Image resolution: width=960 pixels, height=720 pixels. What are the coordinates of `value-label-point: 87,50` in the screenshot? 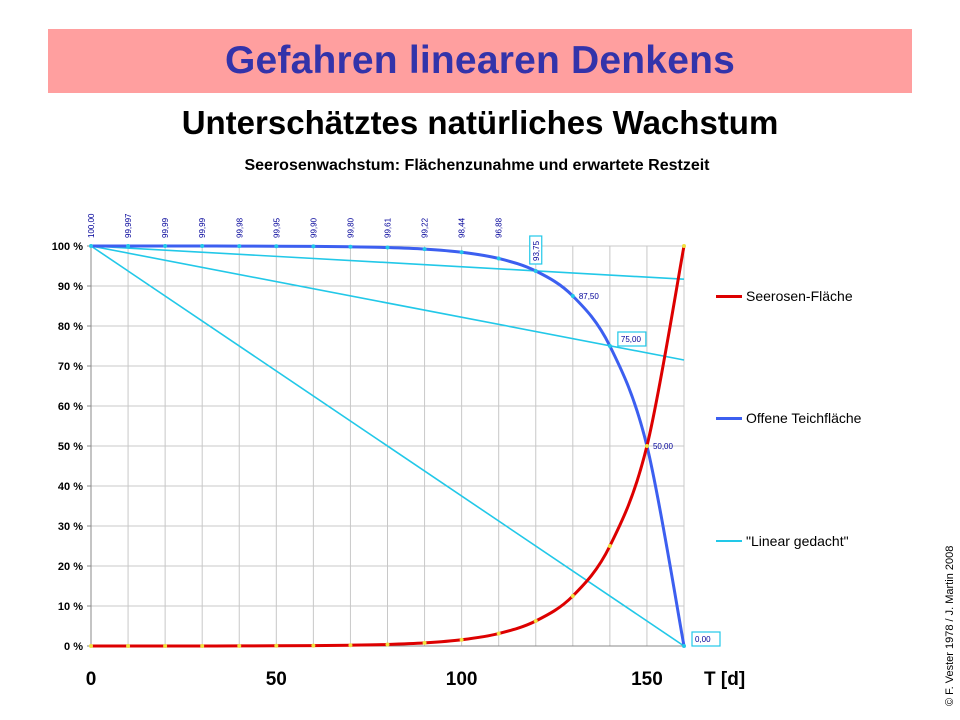 It's located at (589, 296).